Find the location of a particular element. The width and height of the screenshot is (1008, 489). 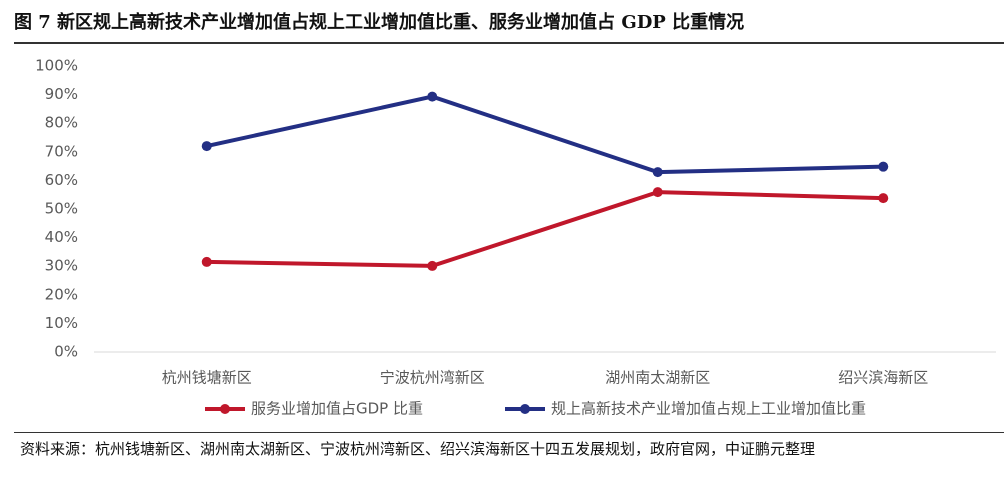

legend-label: 服务业增加值占GDP 比重 is located at coordinates (337, 409).